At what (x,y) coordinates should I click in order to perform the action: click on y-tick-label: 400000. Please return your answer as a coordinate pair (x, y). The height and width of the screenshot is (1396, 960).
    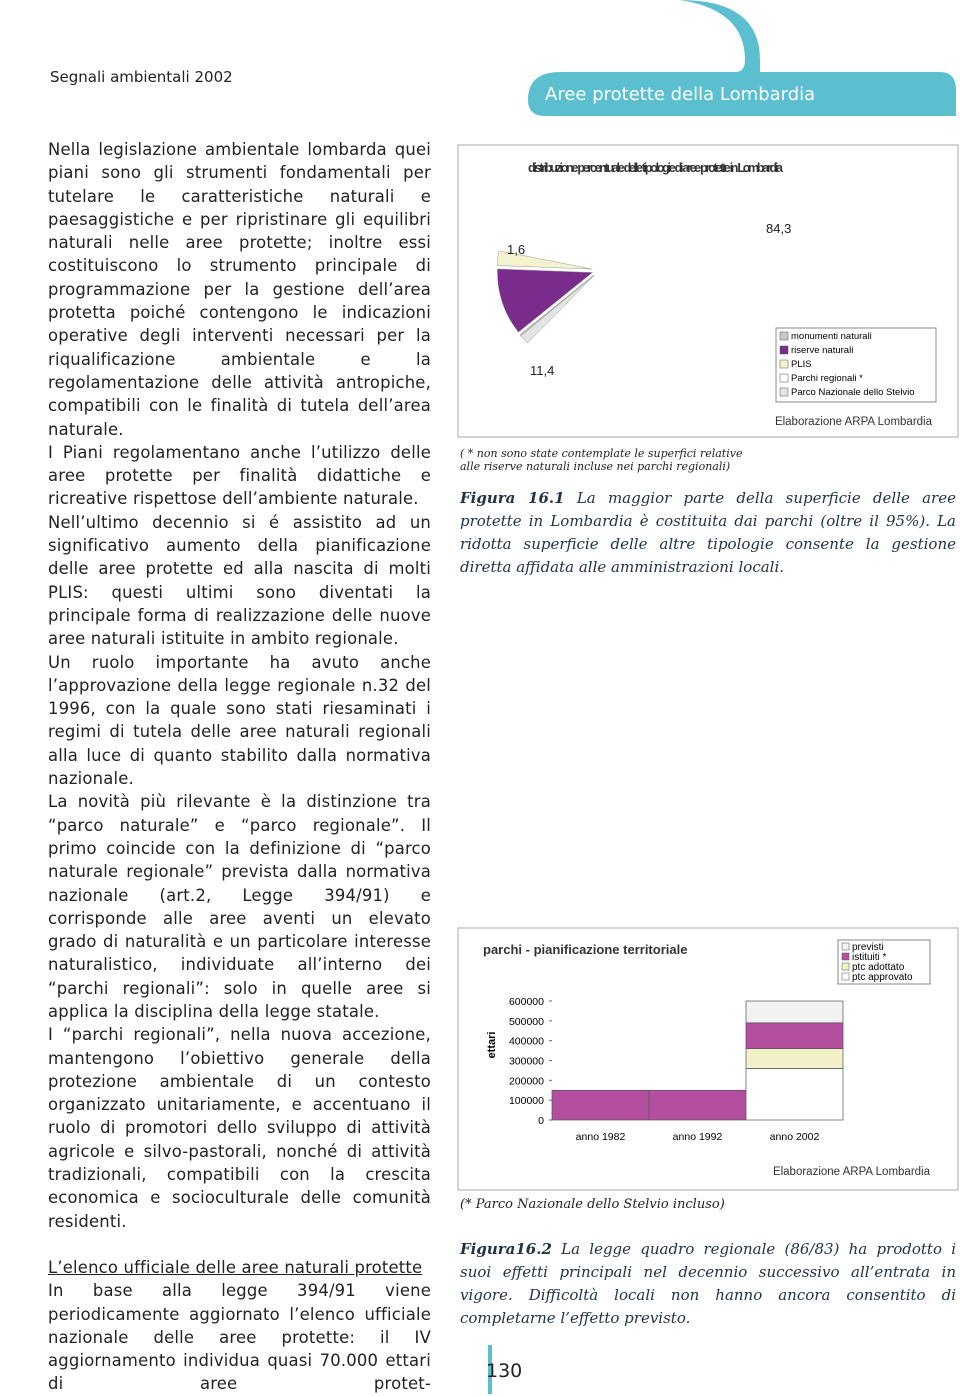
    Looking at the image, I should click on (526, 1042).